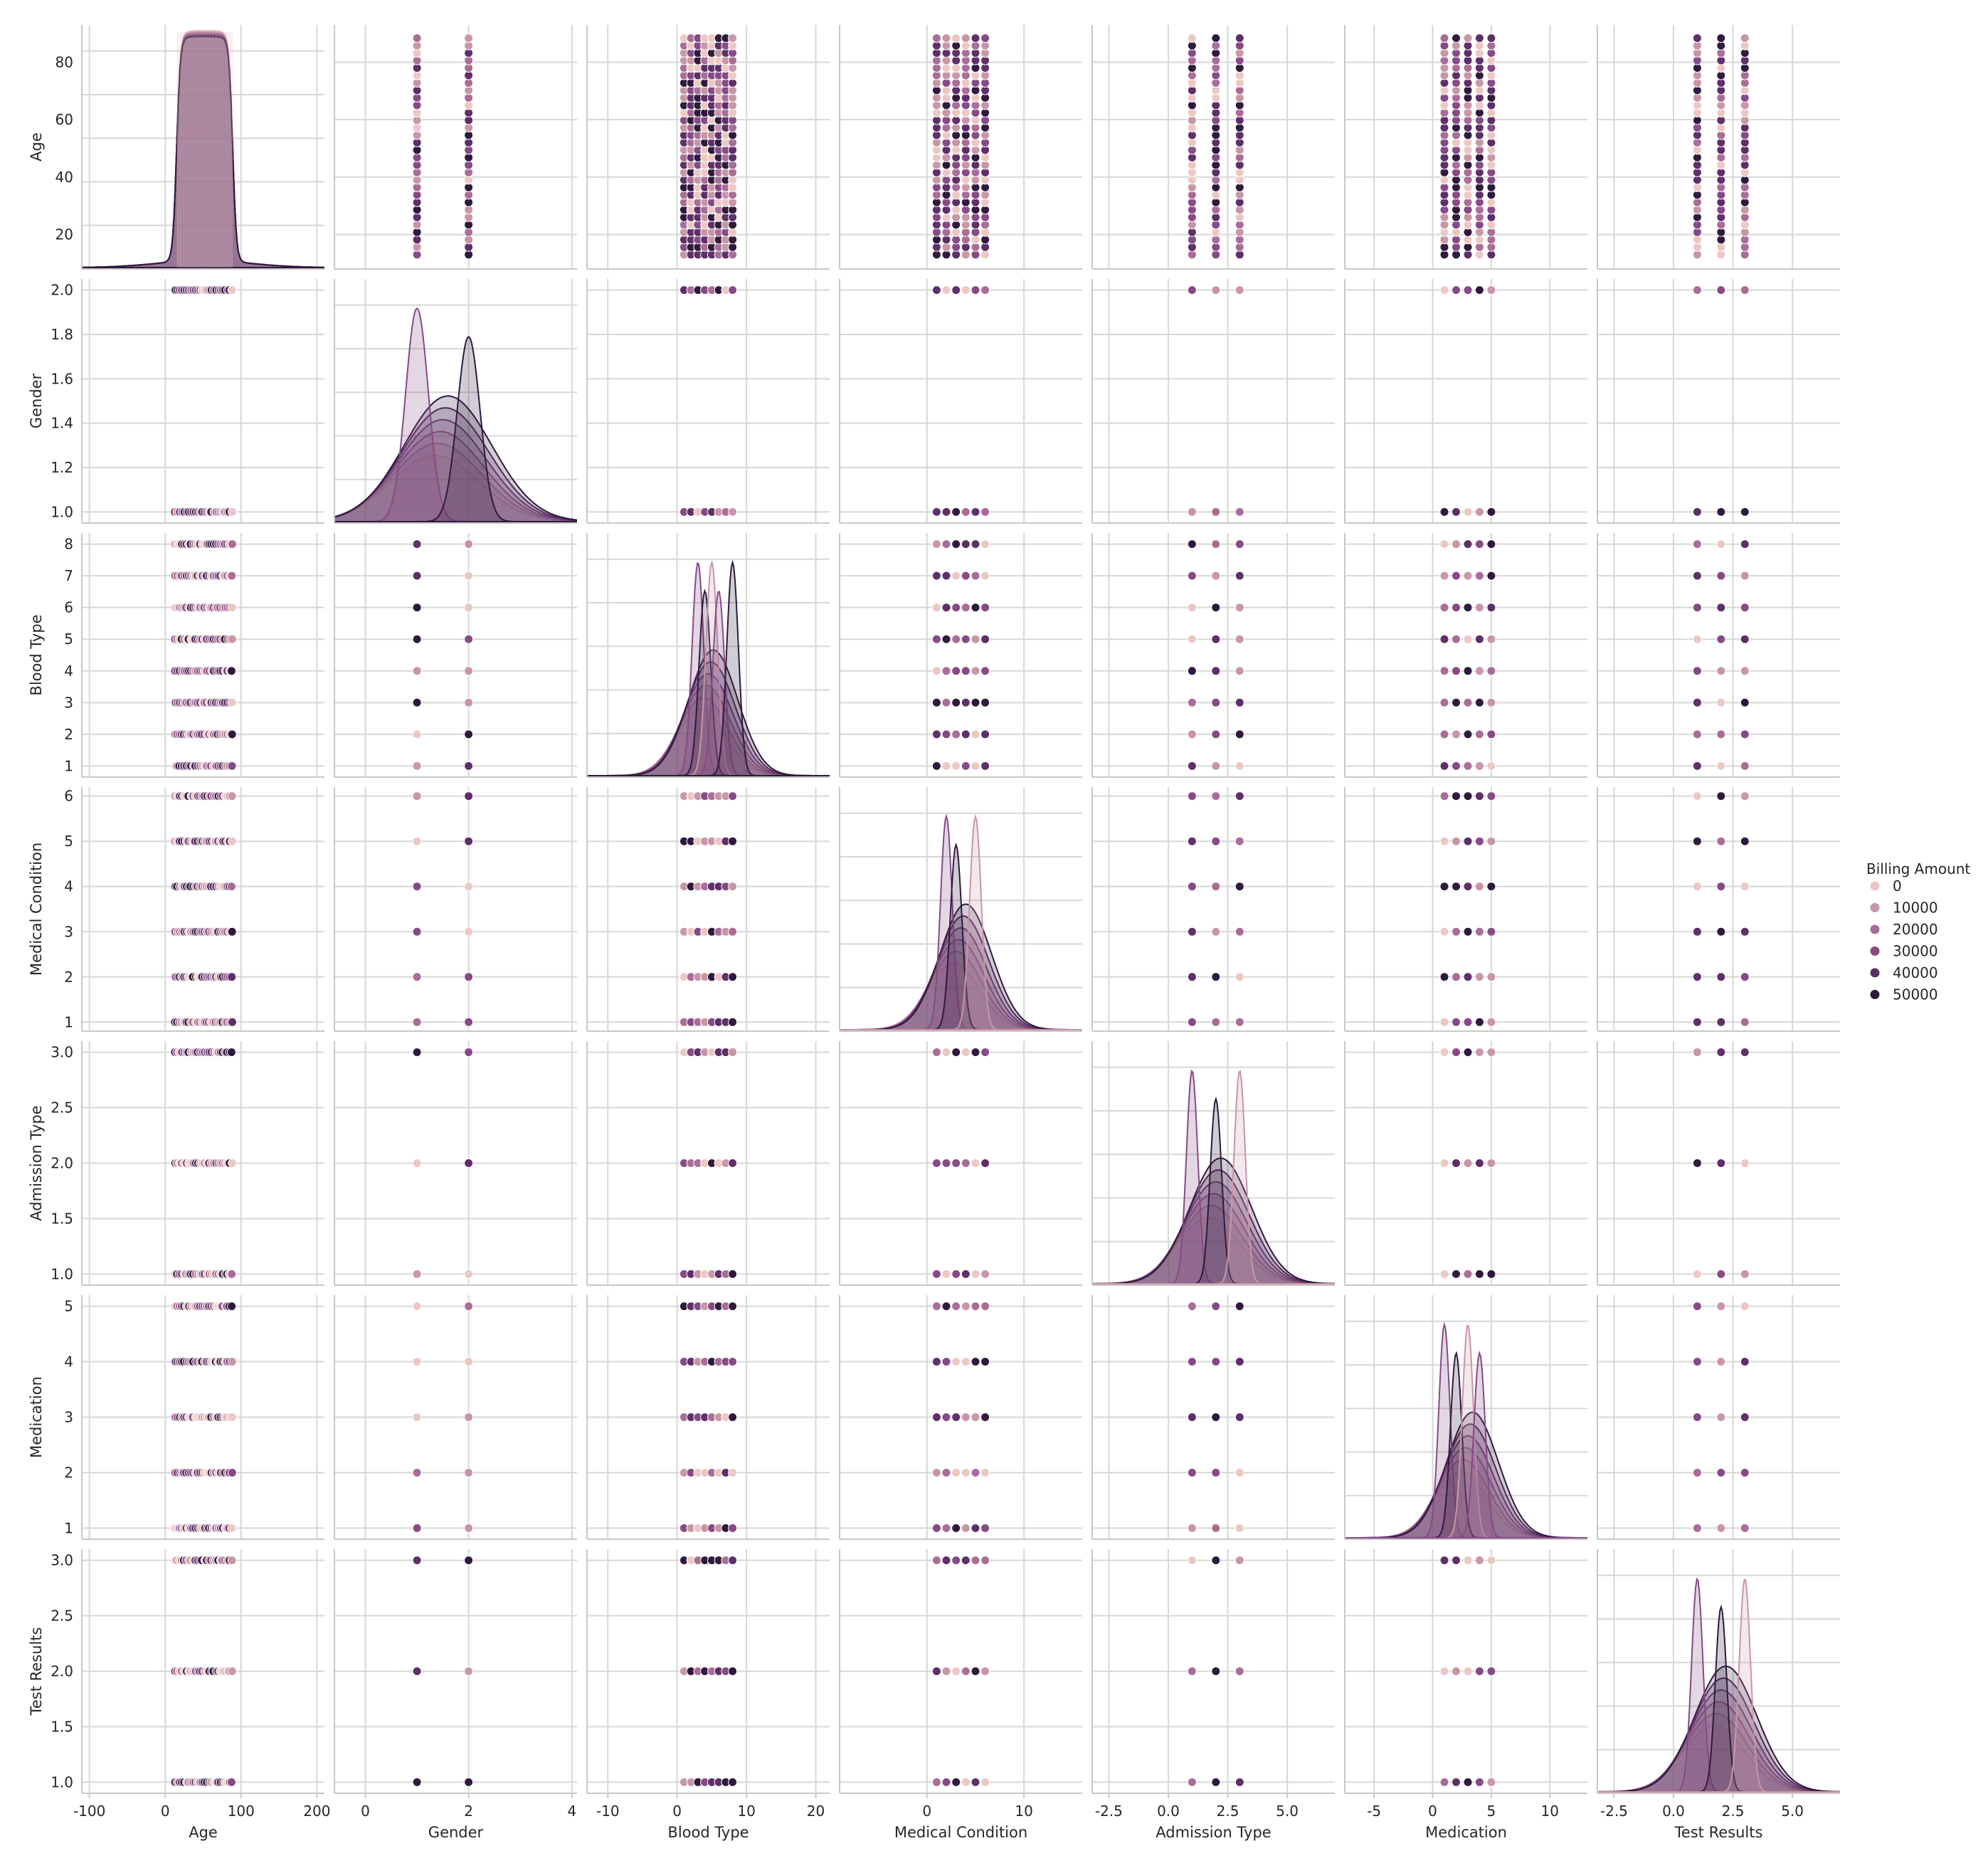 The width and height of the screenshot is (1988, 1868). What do you see at coordinates (1915, 995) in the screenshot?
I see `legend-label: 50000` at bounding box center [1915, 995].